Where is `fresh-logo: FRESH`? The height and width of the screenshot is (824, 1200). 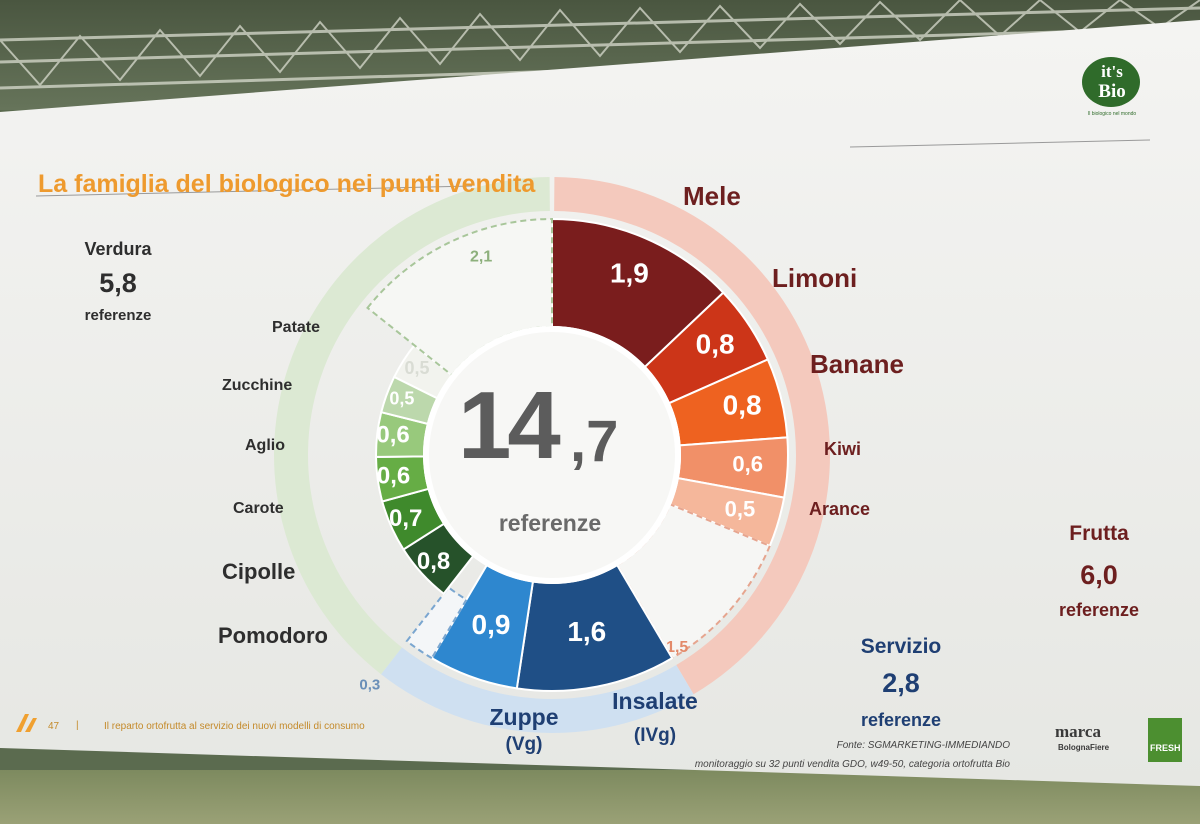 fresh-logo: FRESH is located at coordinates (1165, 740).